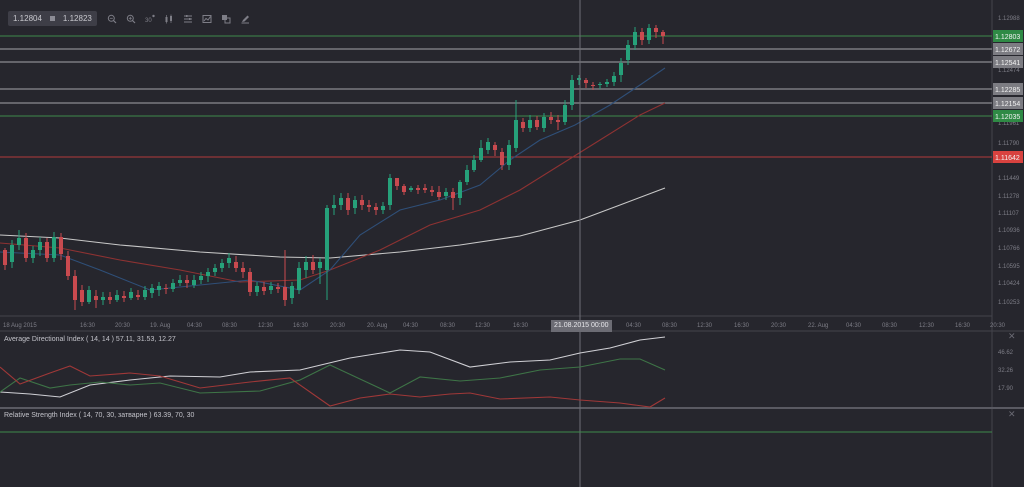 This screenshot has width=1024, height=487. I want to click on candle-type-icon, so click(169, 18).